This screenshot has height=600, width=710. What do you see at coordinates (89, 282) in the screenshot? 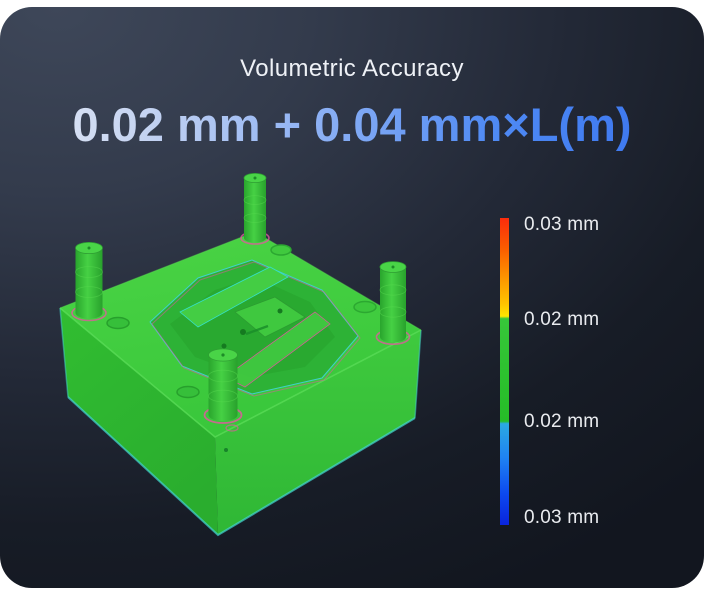
I see `guide-post-left` at bounding box center [89, 282].